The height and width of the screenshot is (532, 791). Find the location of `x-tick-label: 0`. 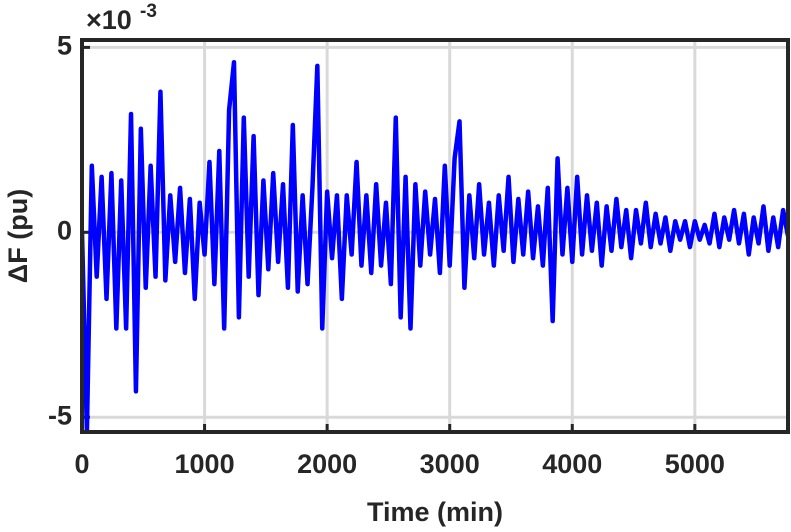

x-tick-label: 0 is located at coordinates (81, 464).